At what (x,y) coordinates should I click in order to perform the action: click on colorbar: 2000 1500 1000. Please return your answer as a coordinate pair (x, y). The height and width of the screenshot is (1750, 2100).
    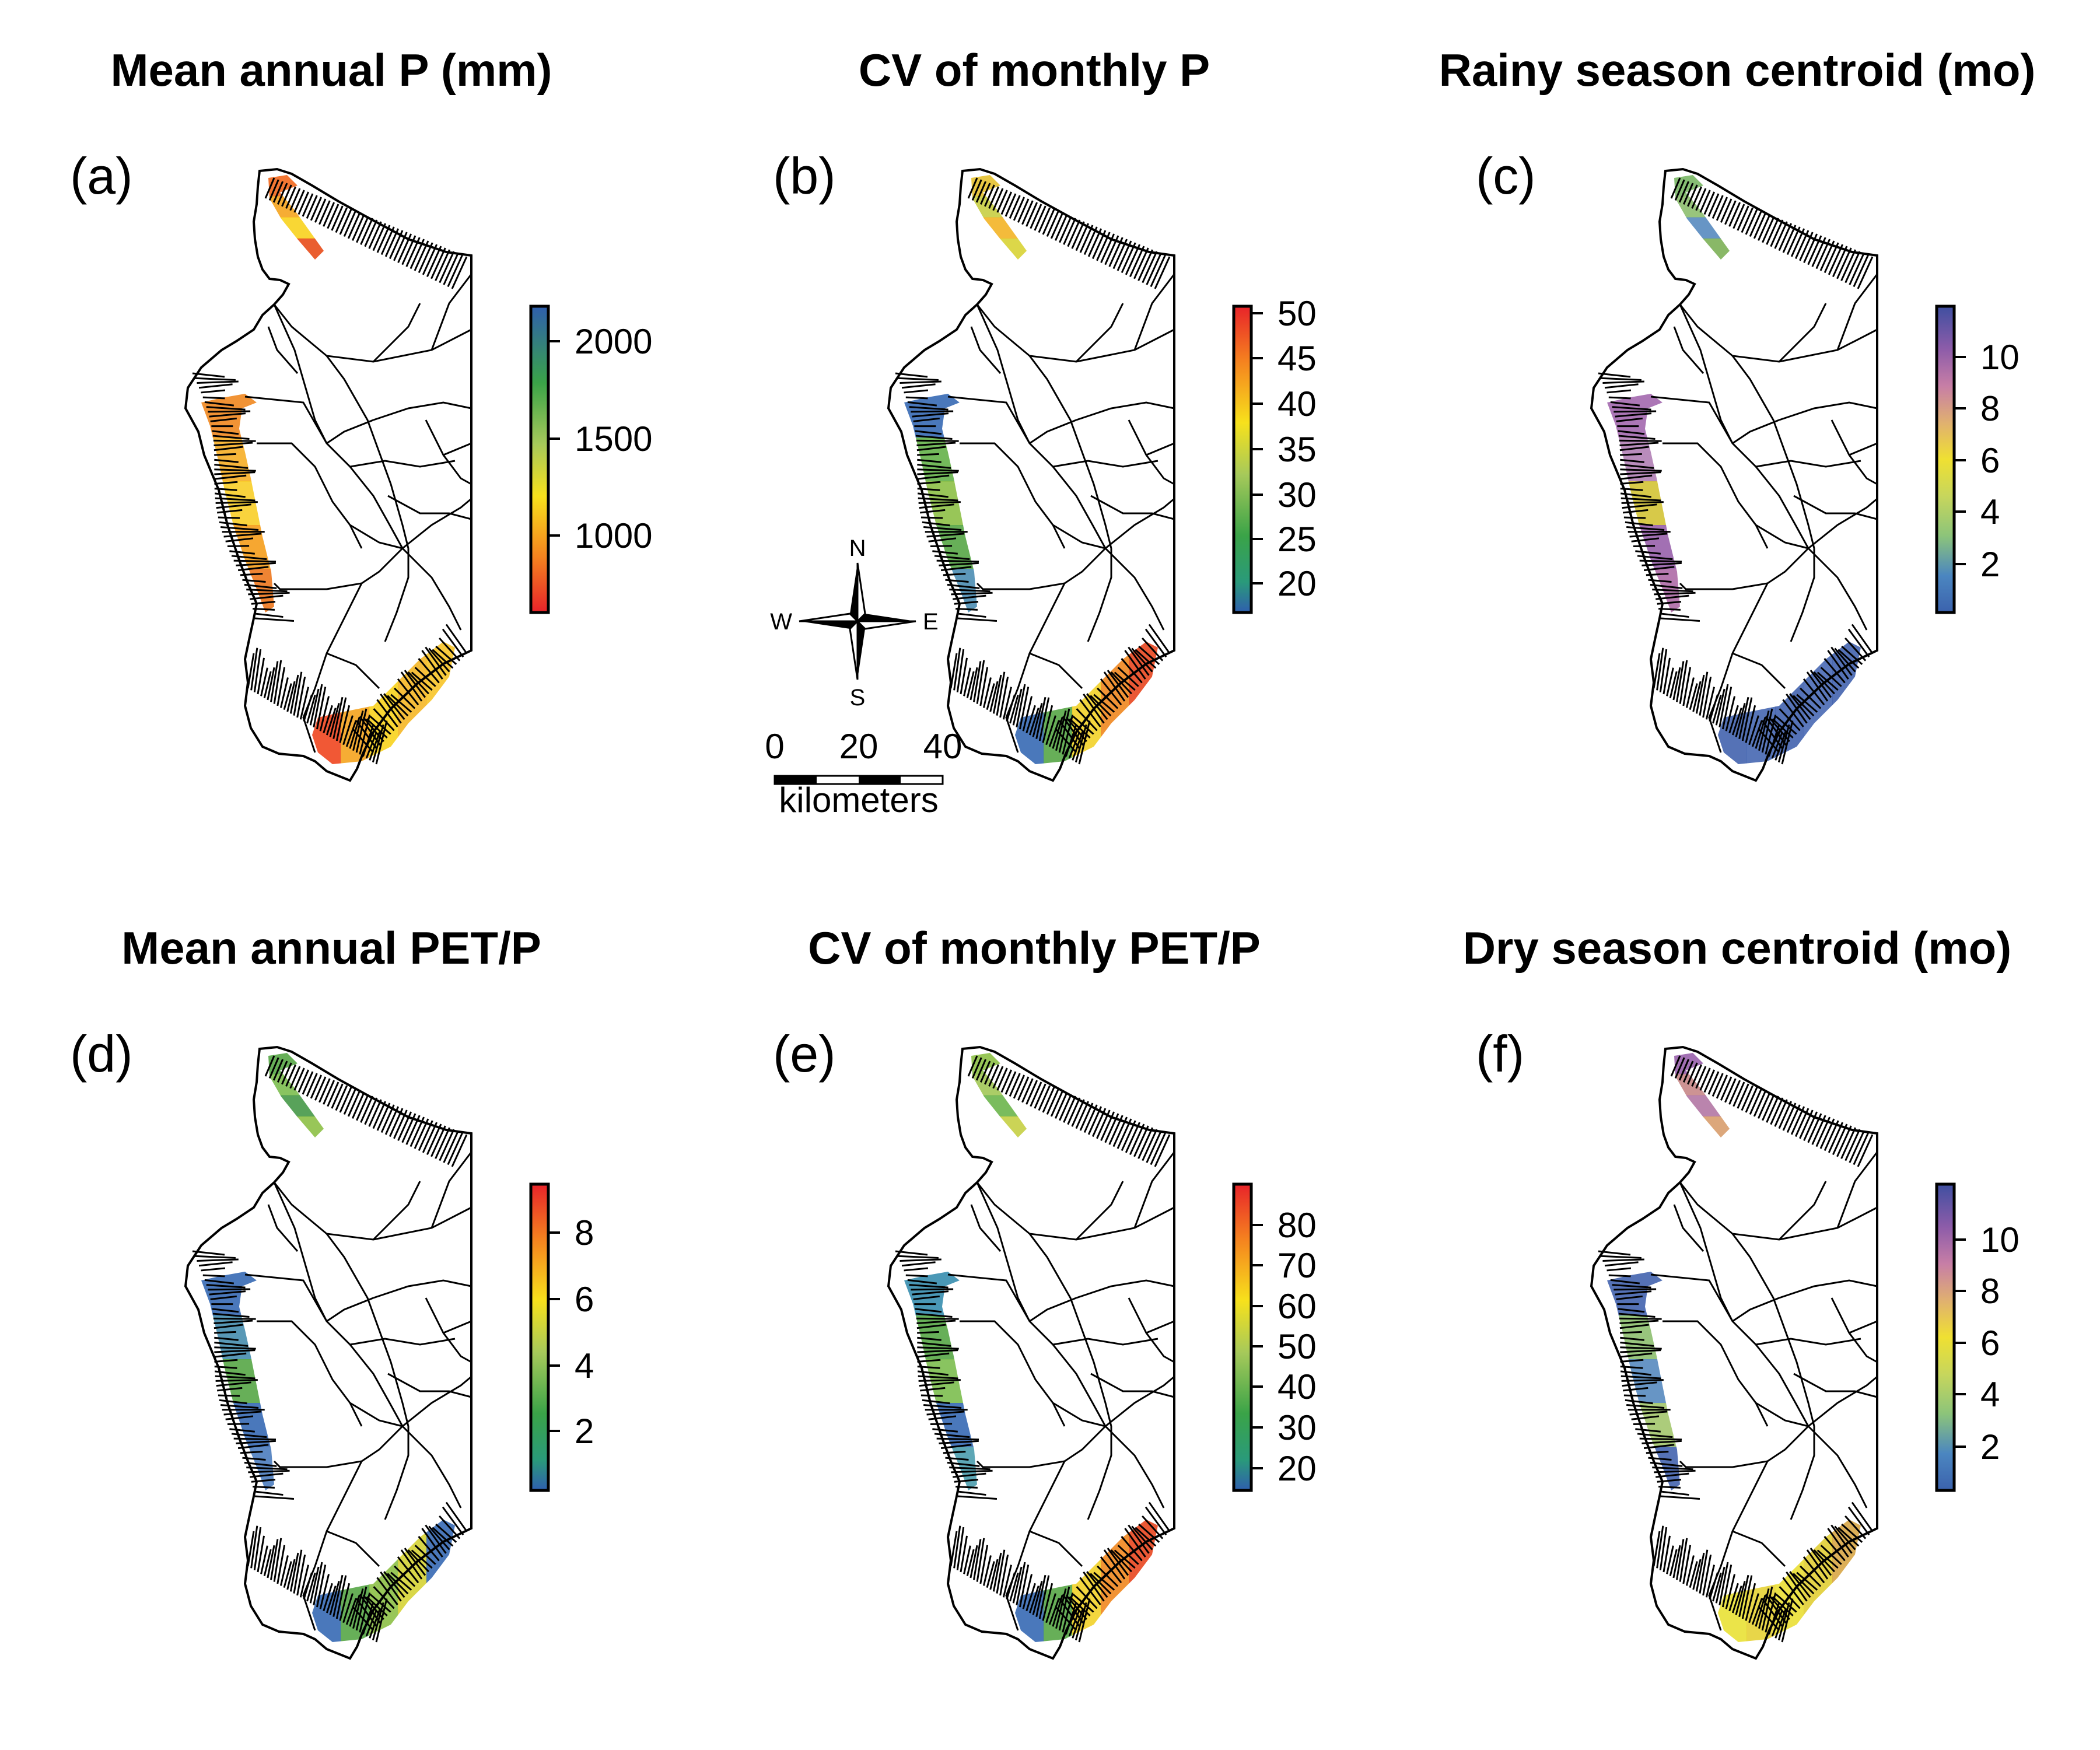
    Looking at the image, I should click on (590, 459).